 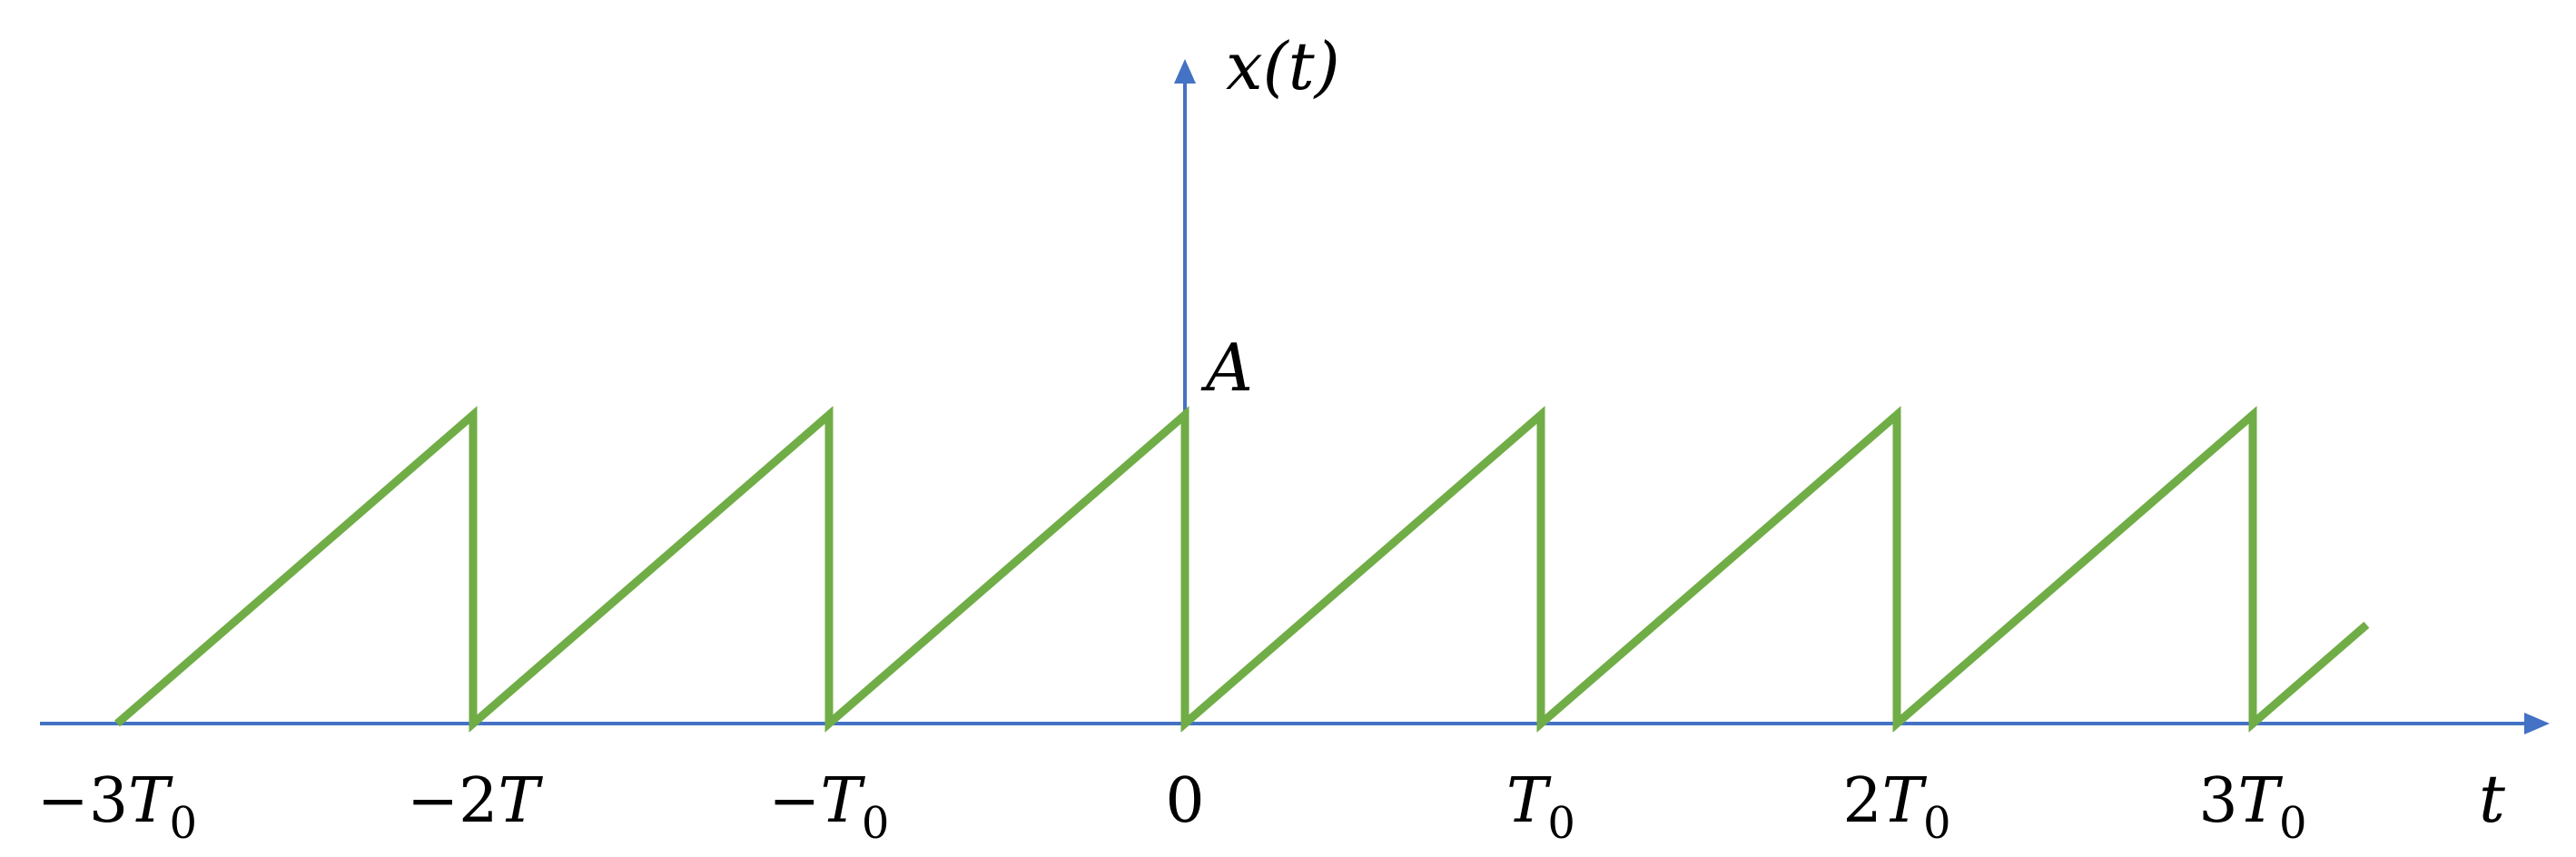 What do you see at coordinates (452, 801) in the screenshot?
I see `x-tick-label-prefix: −2` at bounding box center [452, 801].